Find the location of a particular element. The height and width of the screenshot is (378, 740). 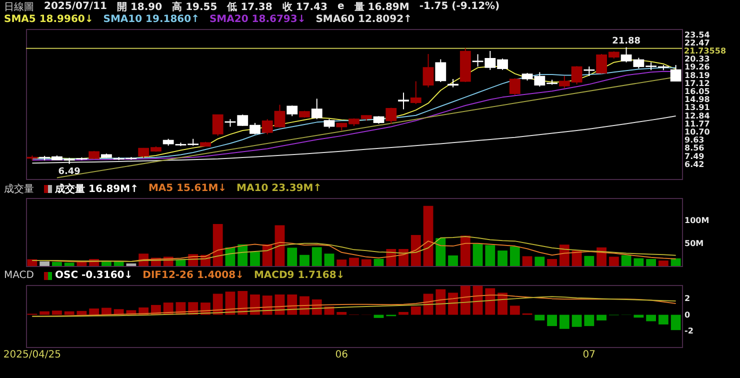

text: 低 17.38 is located at coordinates (249, 7).